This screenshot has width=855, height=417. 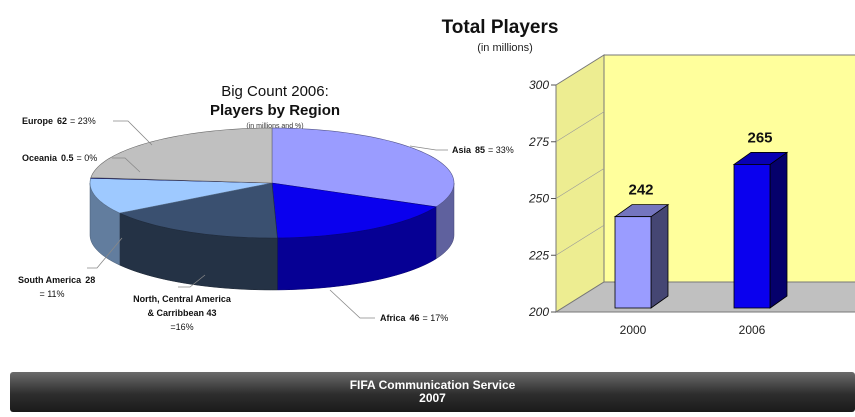 I want to click on pie-sides, so click(x=272, y=236).